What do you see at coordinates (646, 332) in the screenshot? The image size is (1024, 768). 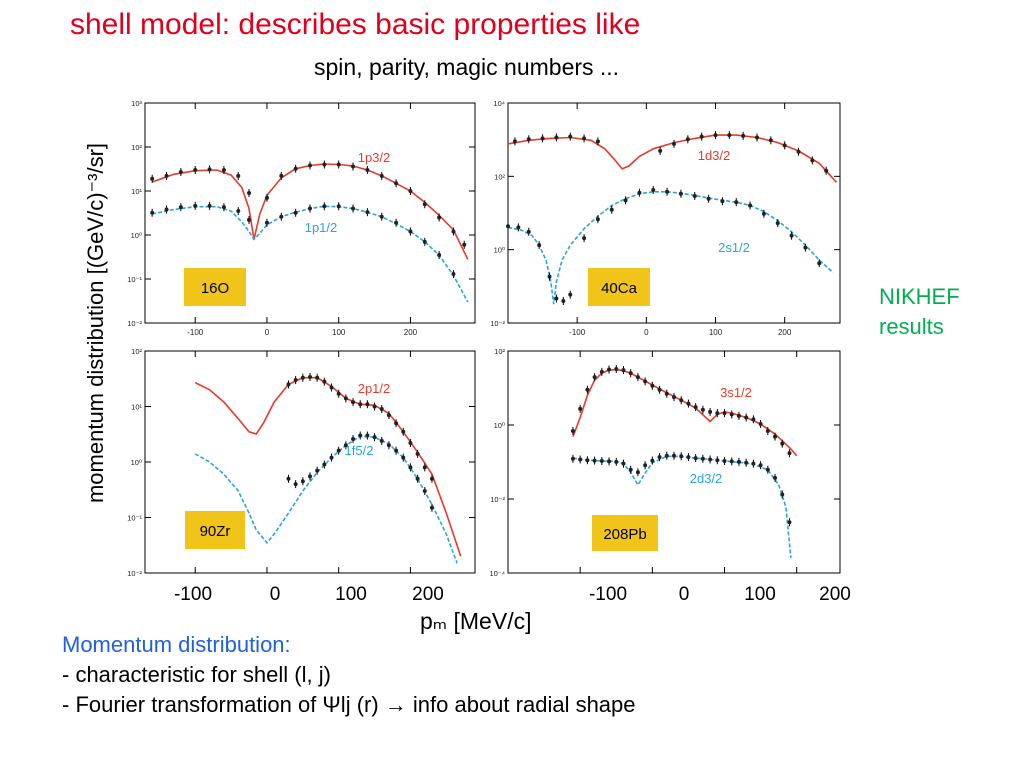 I see `panel-x-tick-label: 0` at bounding box center [646, 332].